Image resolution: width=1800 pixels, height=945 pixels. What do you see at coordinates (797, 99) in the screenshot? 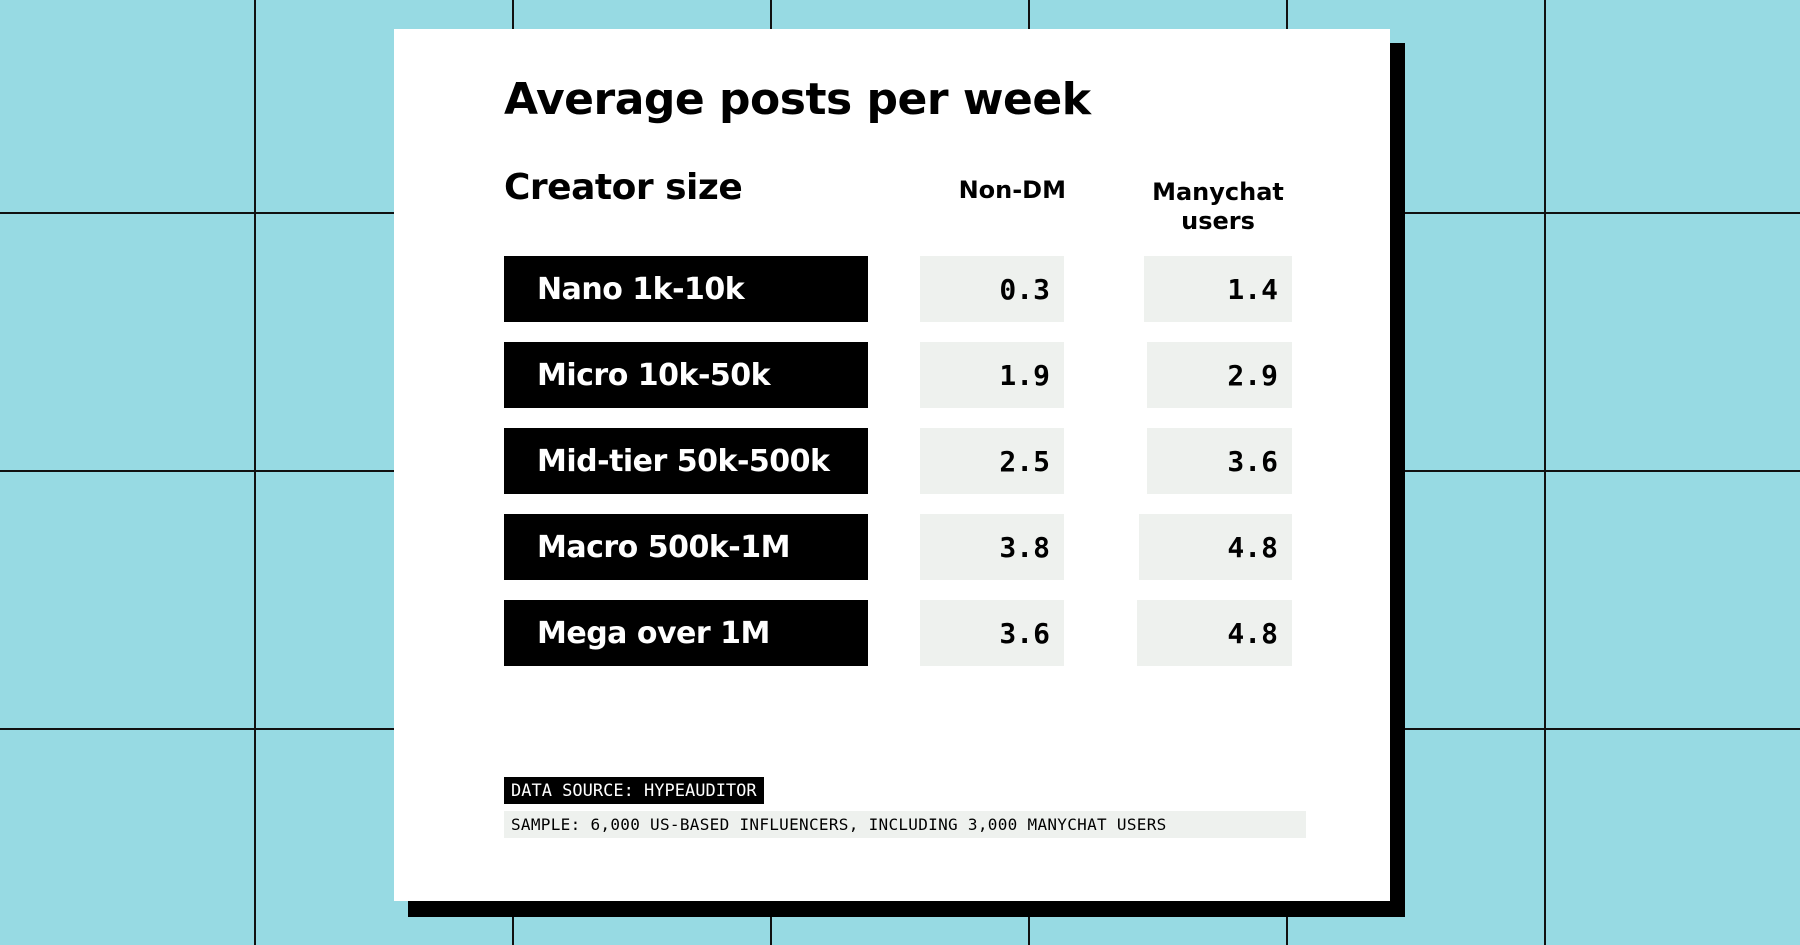
I see `chart-title: Average posts per week` at bounding box center [797, 99].